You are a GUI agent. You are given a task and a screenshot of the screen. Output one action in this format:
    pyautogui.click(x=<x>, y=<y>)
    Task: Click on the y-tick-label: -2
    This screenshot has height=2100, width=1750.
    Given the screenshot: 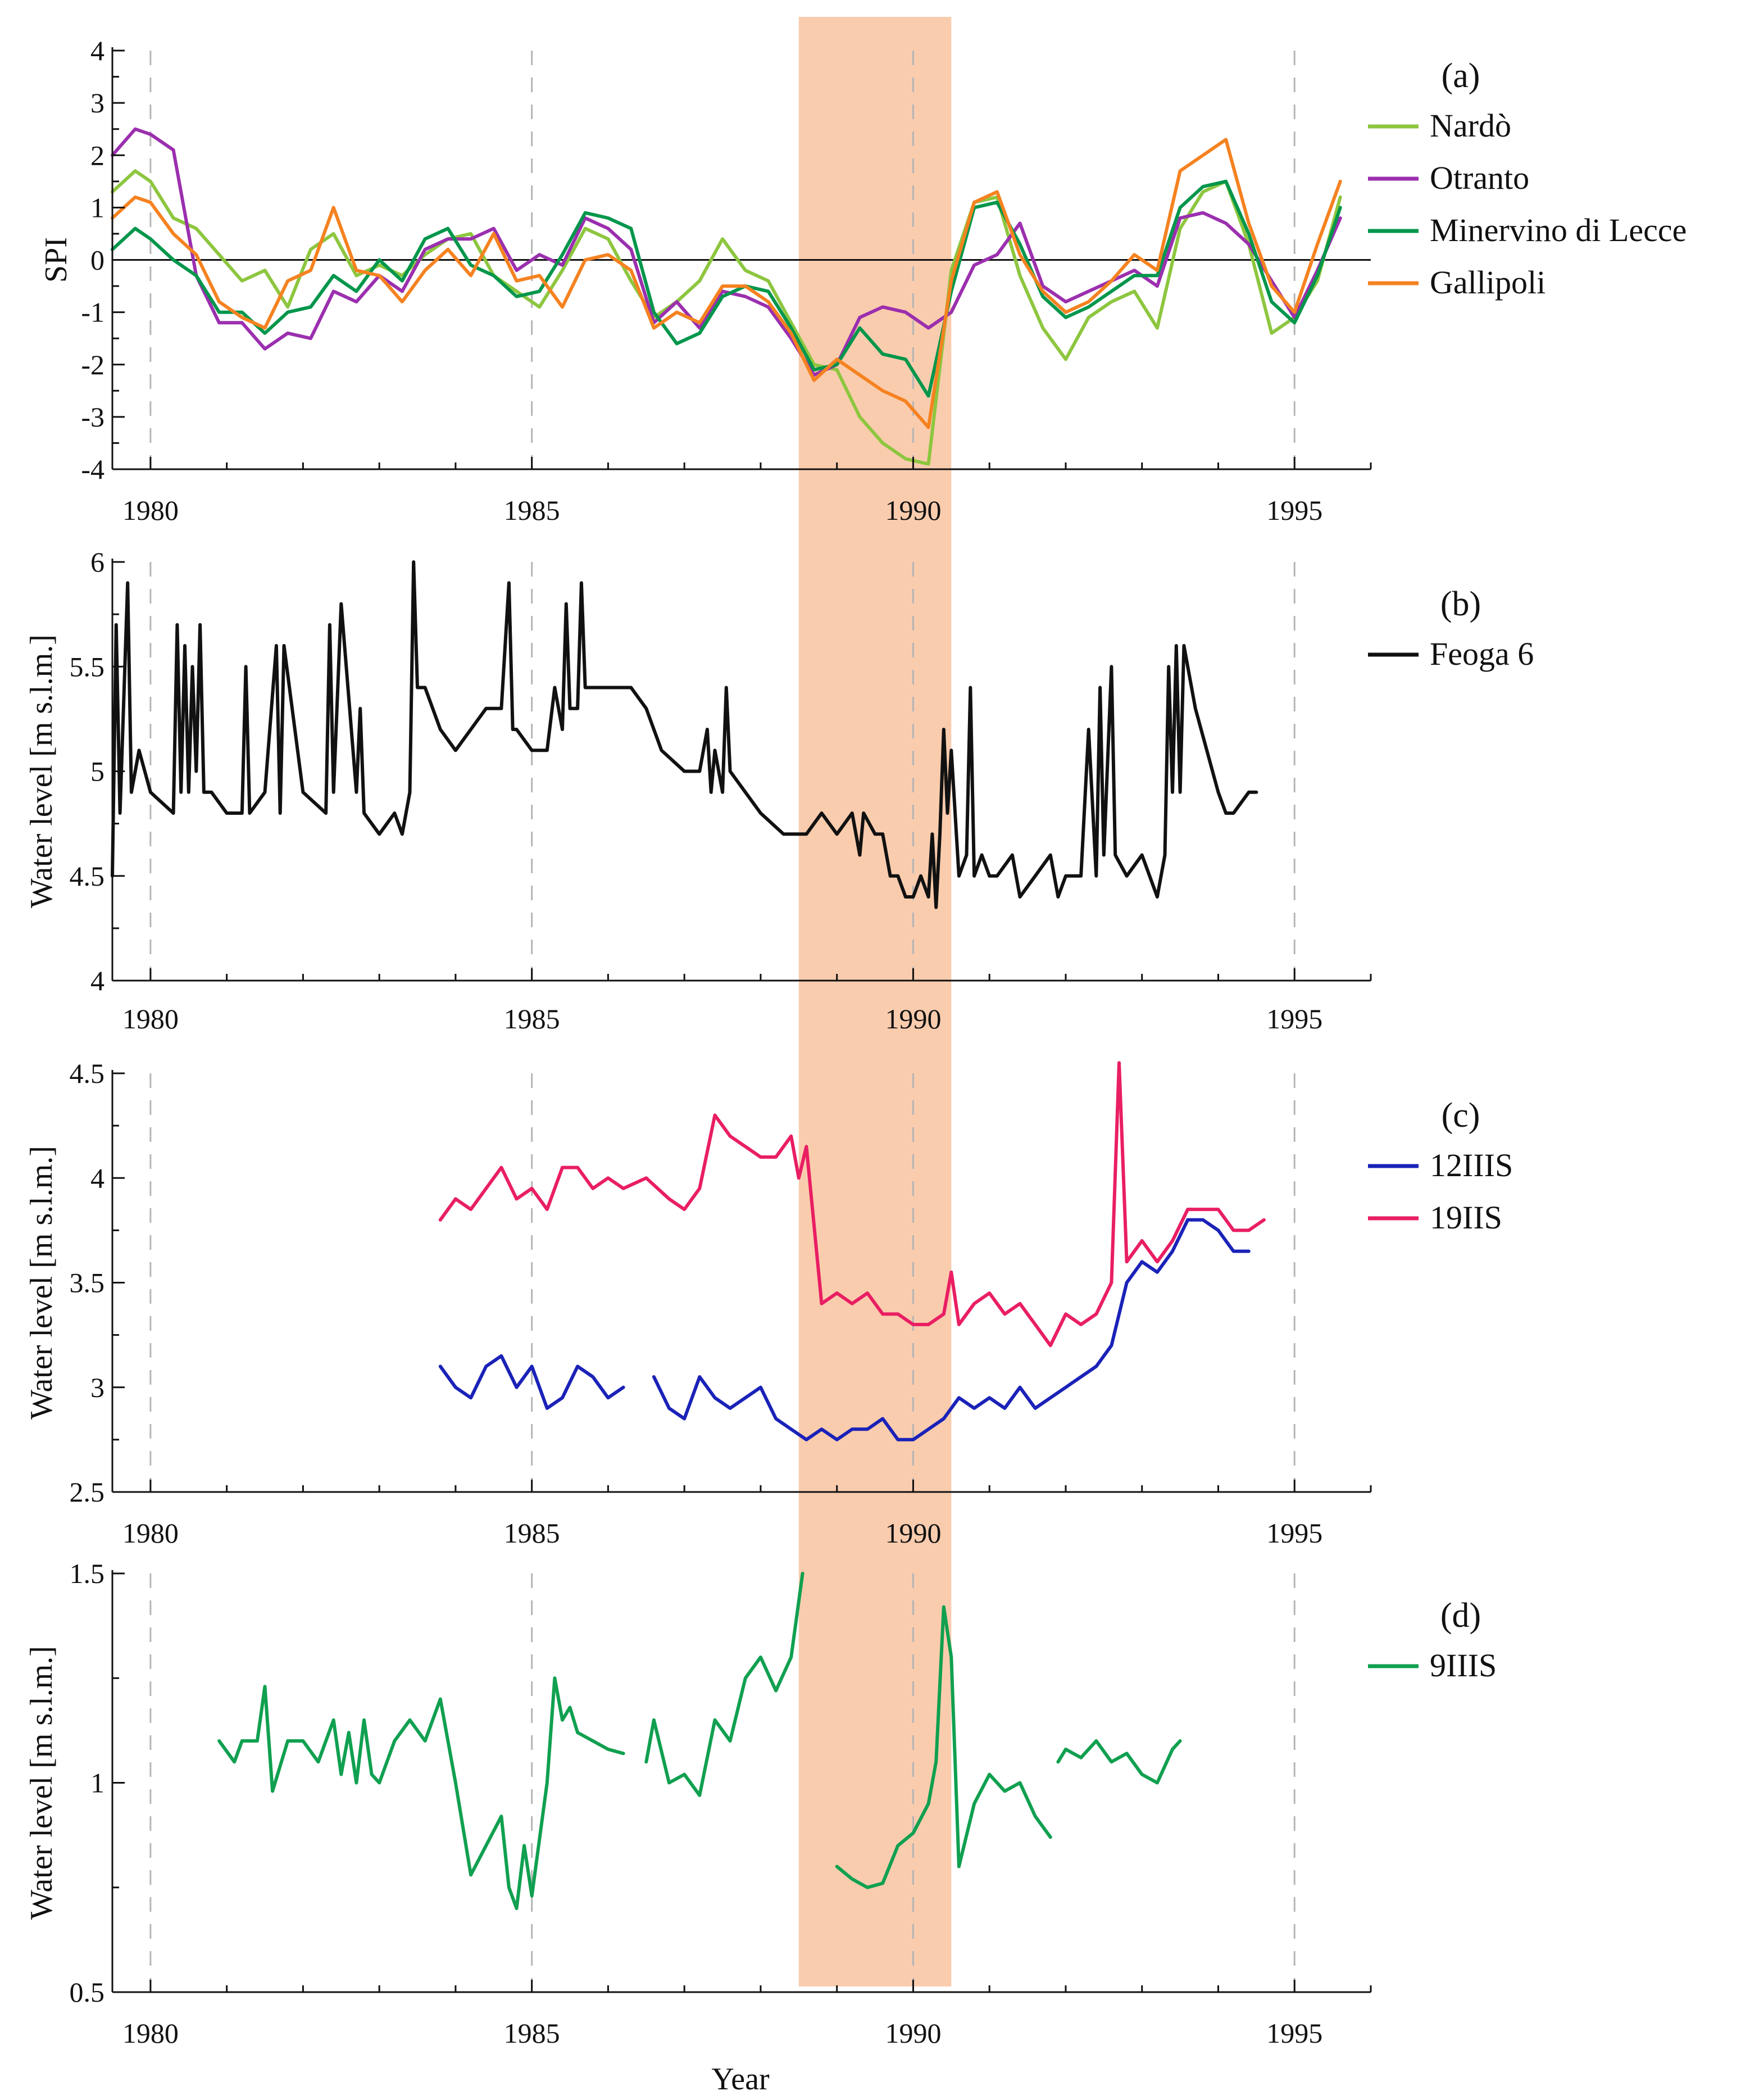 What is the action you would take?
    pyautogui.click(x=93, y=364)
    